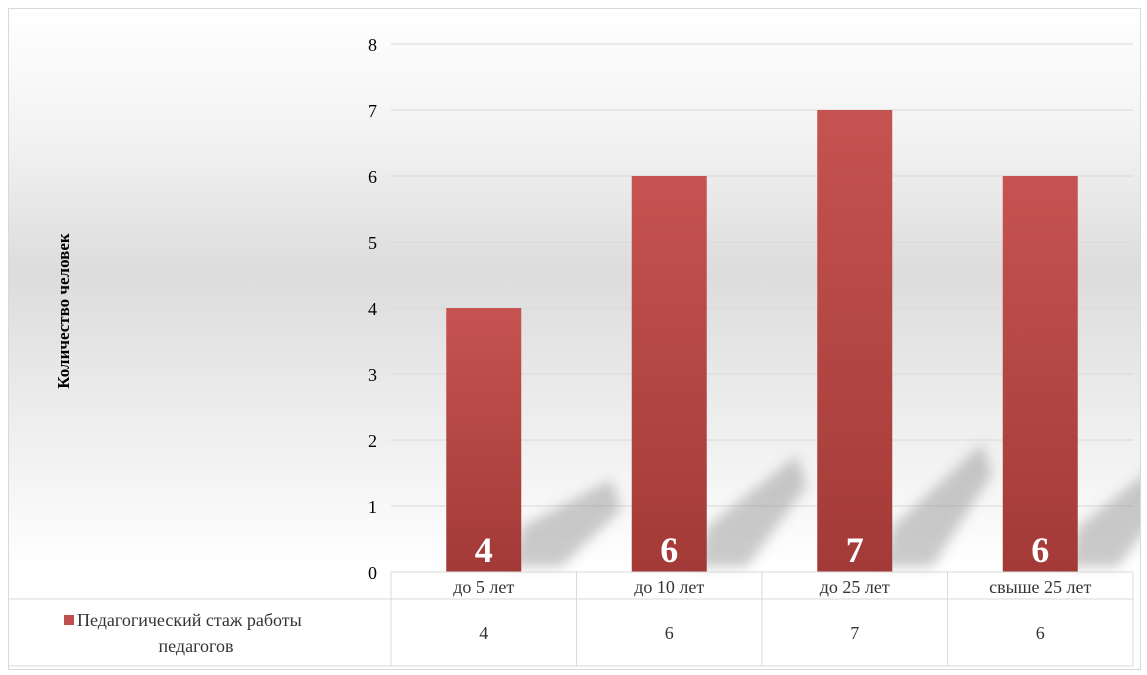 Image resolution: width=1147 pixels, height=675 pixels. I want to click on x-category-label: до 10 лет, so click(669, 587).